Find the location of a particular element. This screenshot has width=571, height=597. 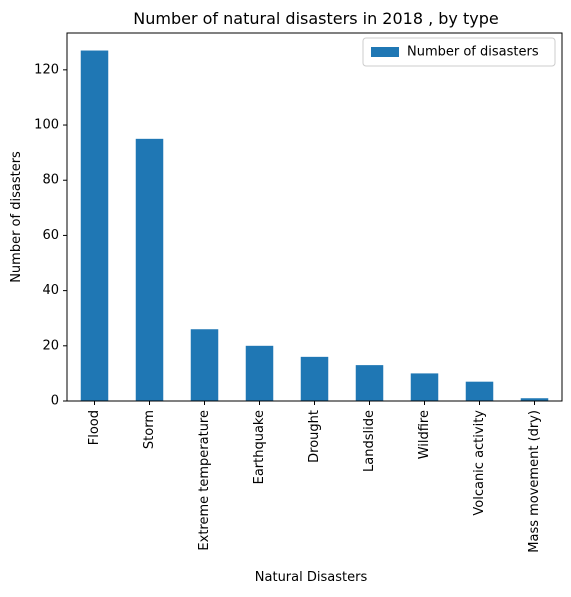

bar-storm is located at coordinates (149, 269).